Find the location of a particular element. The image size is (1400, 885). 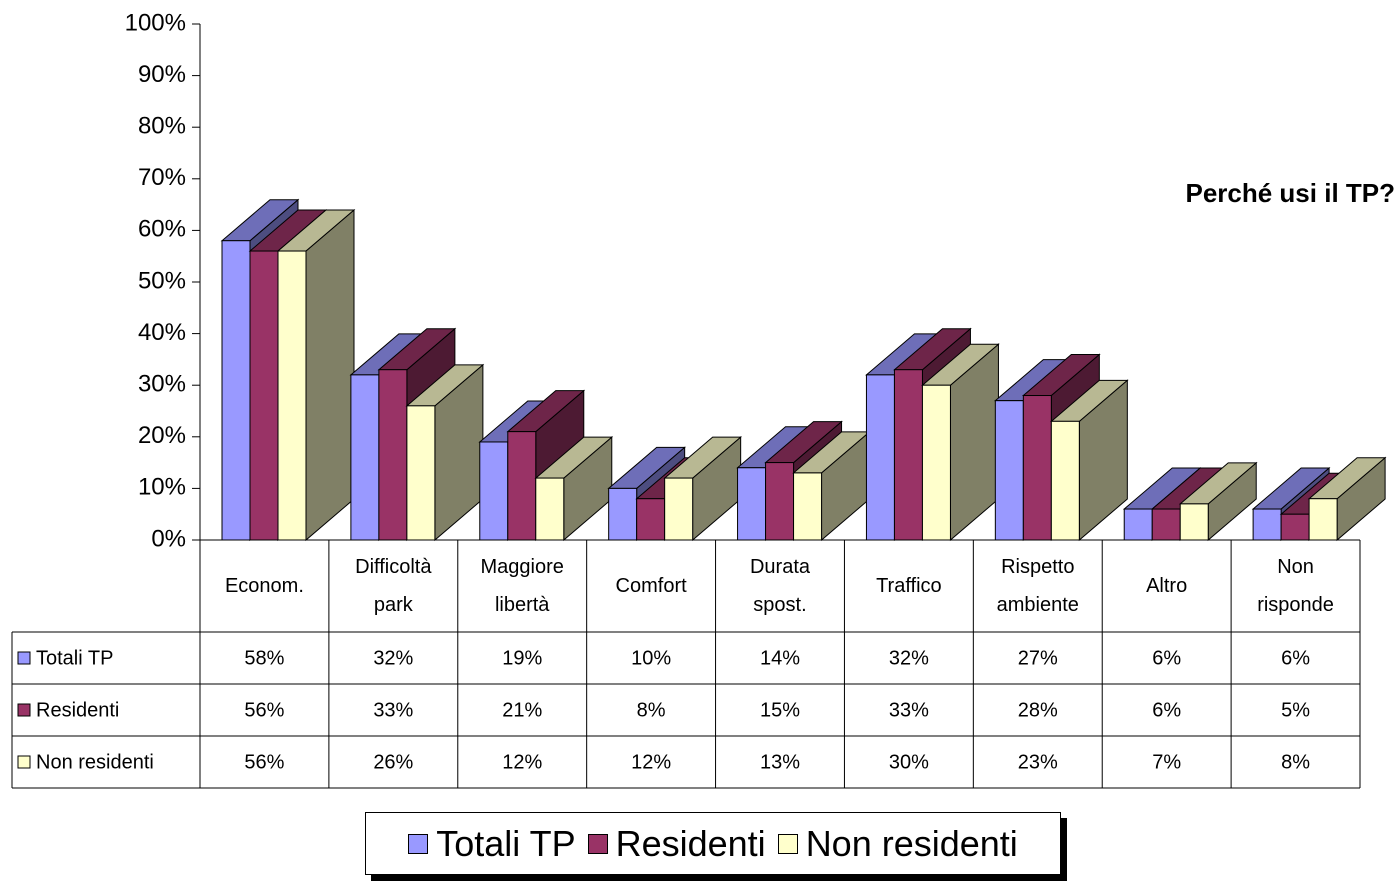

x-tick-label: Altro is located at coordinates (1167, 586).